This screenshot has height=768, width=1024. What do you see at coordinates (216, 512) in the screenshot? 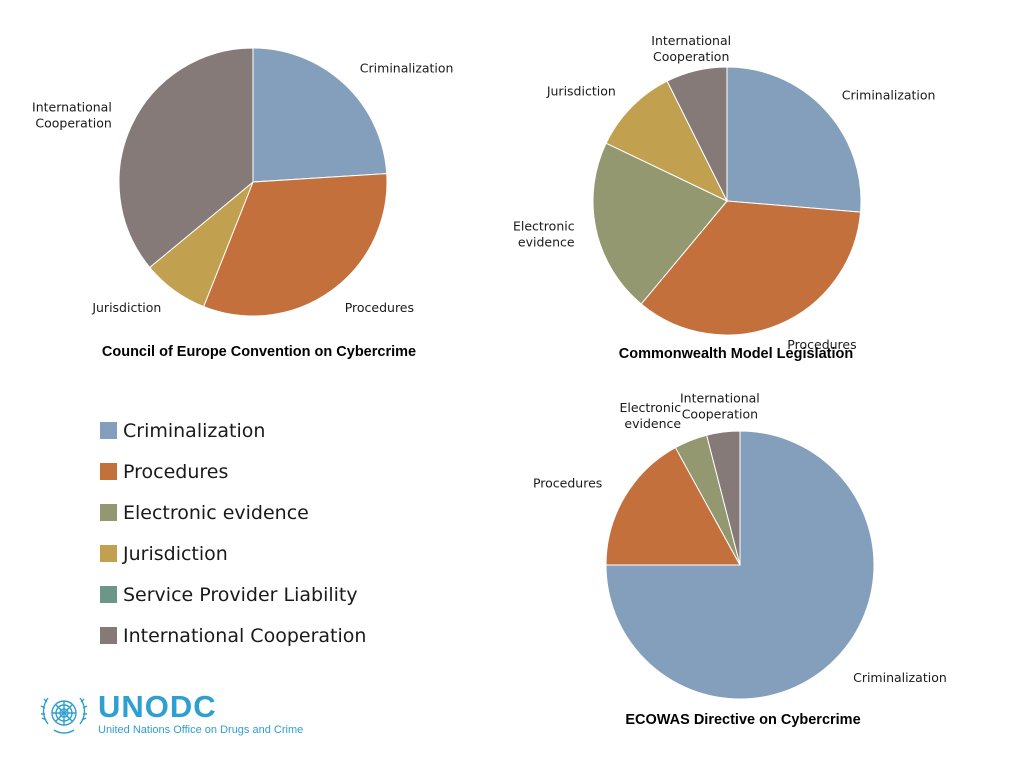
I see `legend-label: Electronic evidence` at bounding box center [216, 512].